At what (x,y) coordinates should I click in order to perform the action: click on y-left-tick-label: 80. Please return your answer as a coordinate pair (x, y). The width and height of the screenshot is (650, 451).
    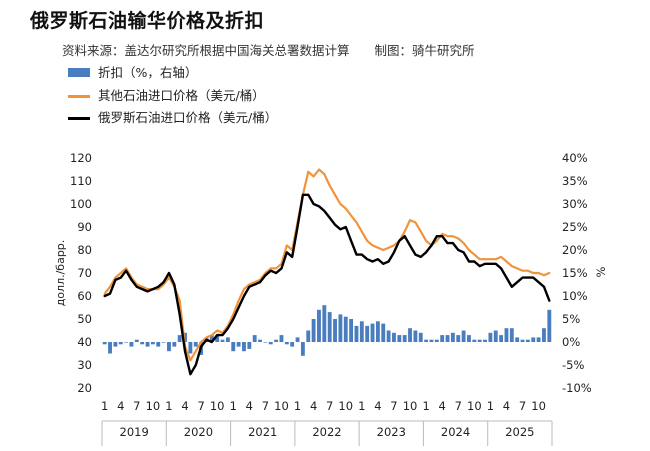
    Looking at the image, I should click on (84, 250).